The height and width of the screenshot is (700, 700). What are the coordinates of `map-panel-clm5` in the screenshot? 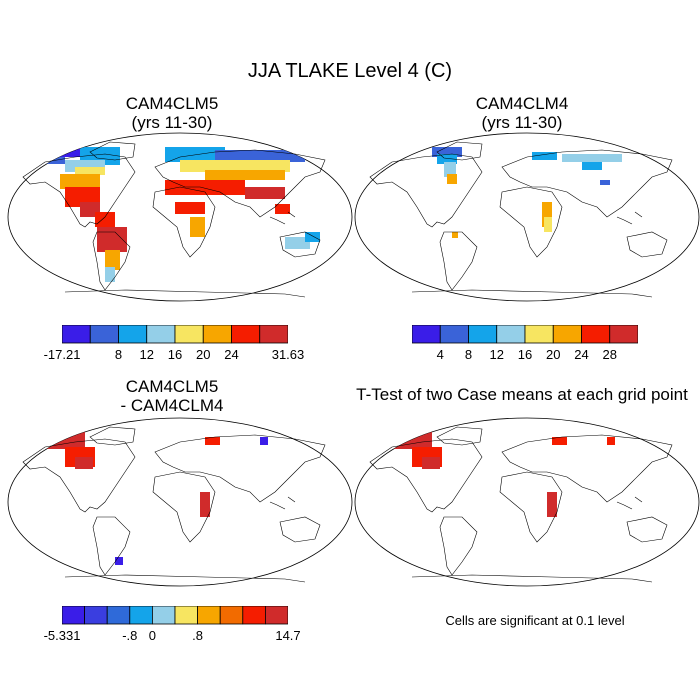 It's located at (180, 217).